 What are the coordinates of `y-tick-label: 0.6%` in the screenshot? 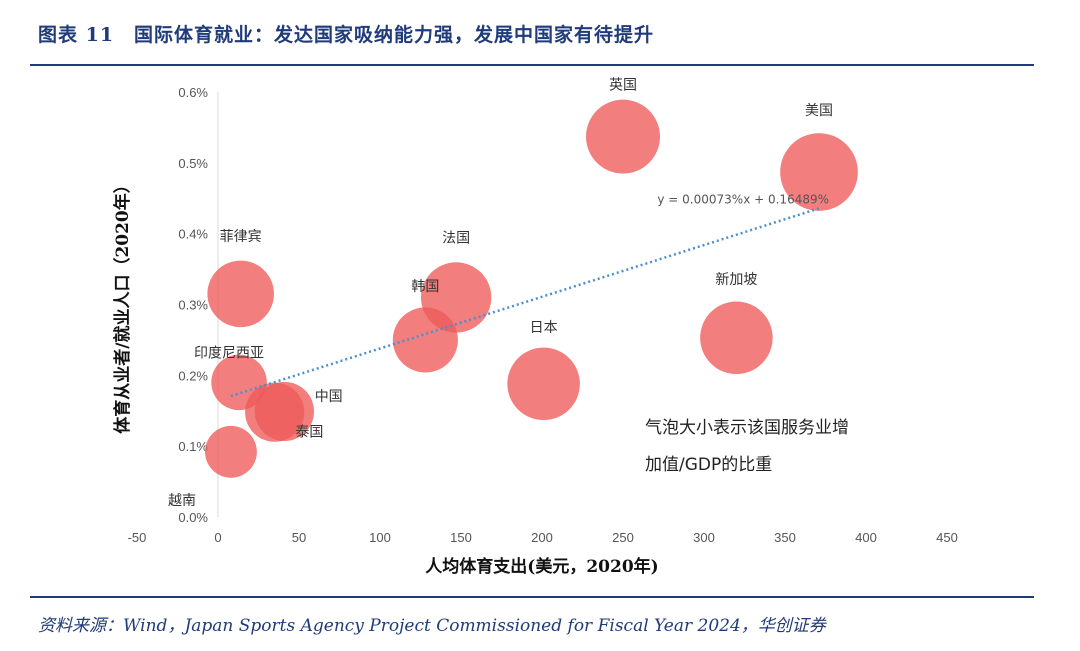 It's located at (193, 92).